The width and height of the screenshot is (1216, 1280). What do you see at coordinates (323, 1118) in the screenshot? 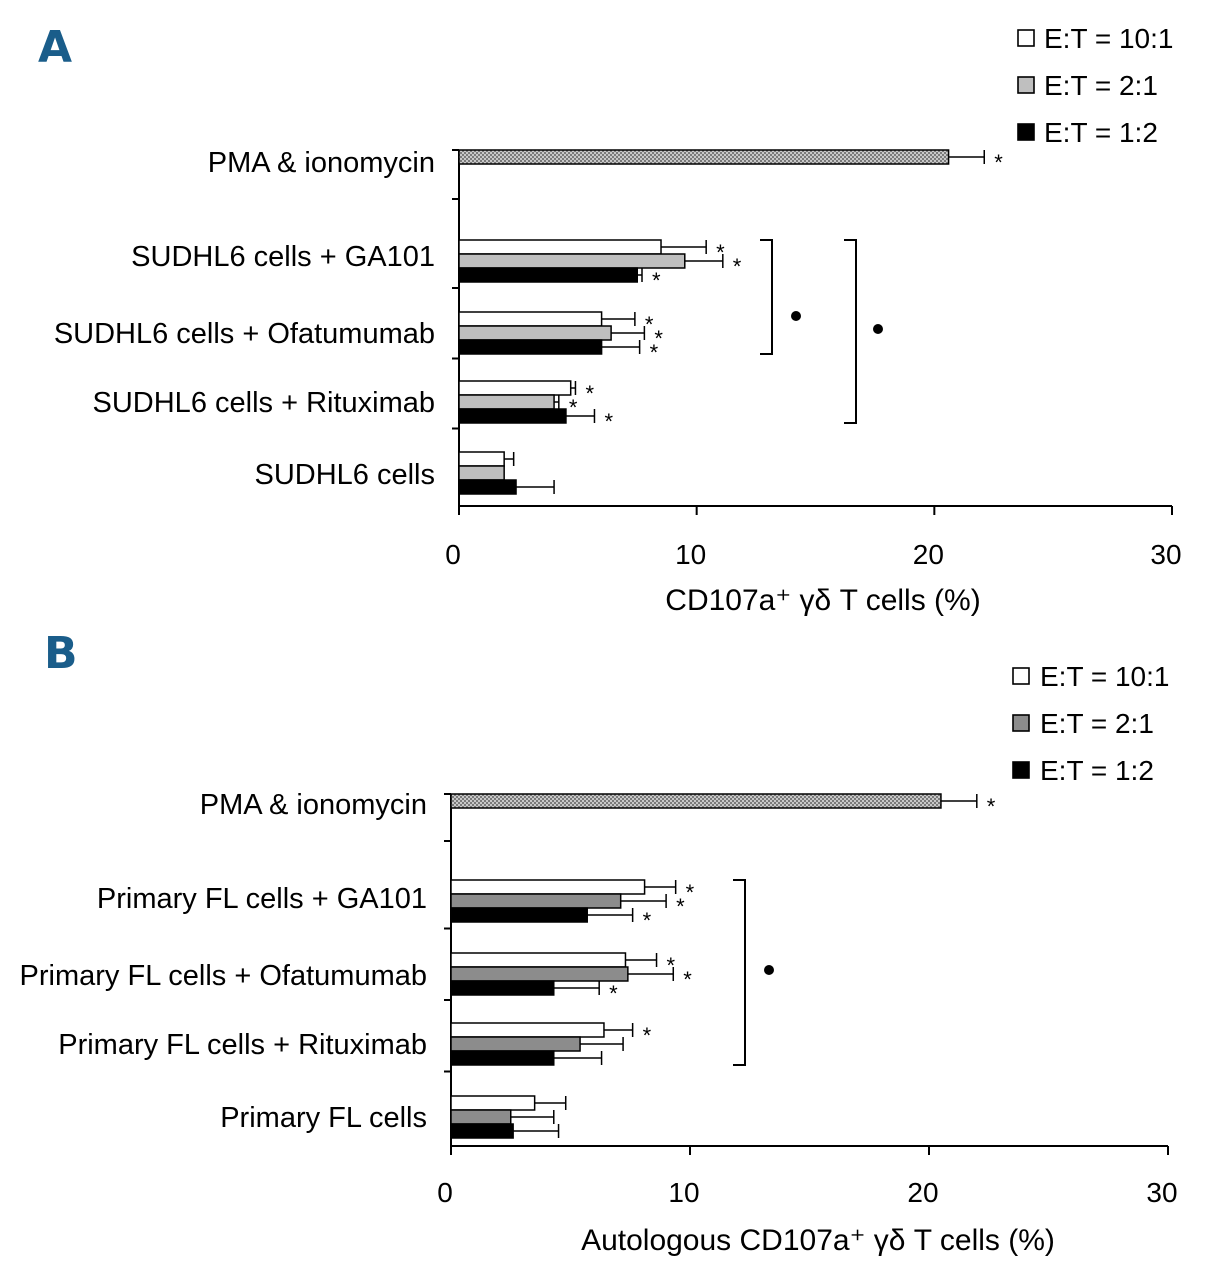
I see `category-label: Primary FL cells` at bounding box center [323, 1118].